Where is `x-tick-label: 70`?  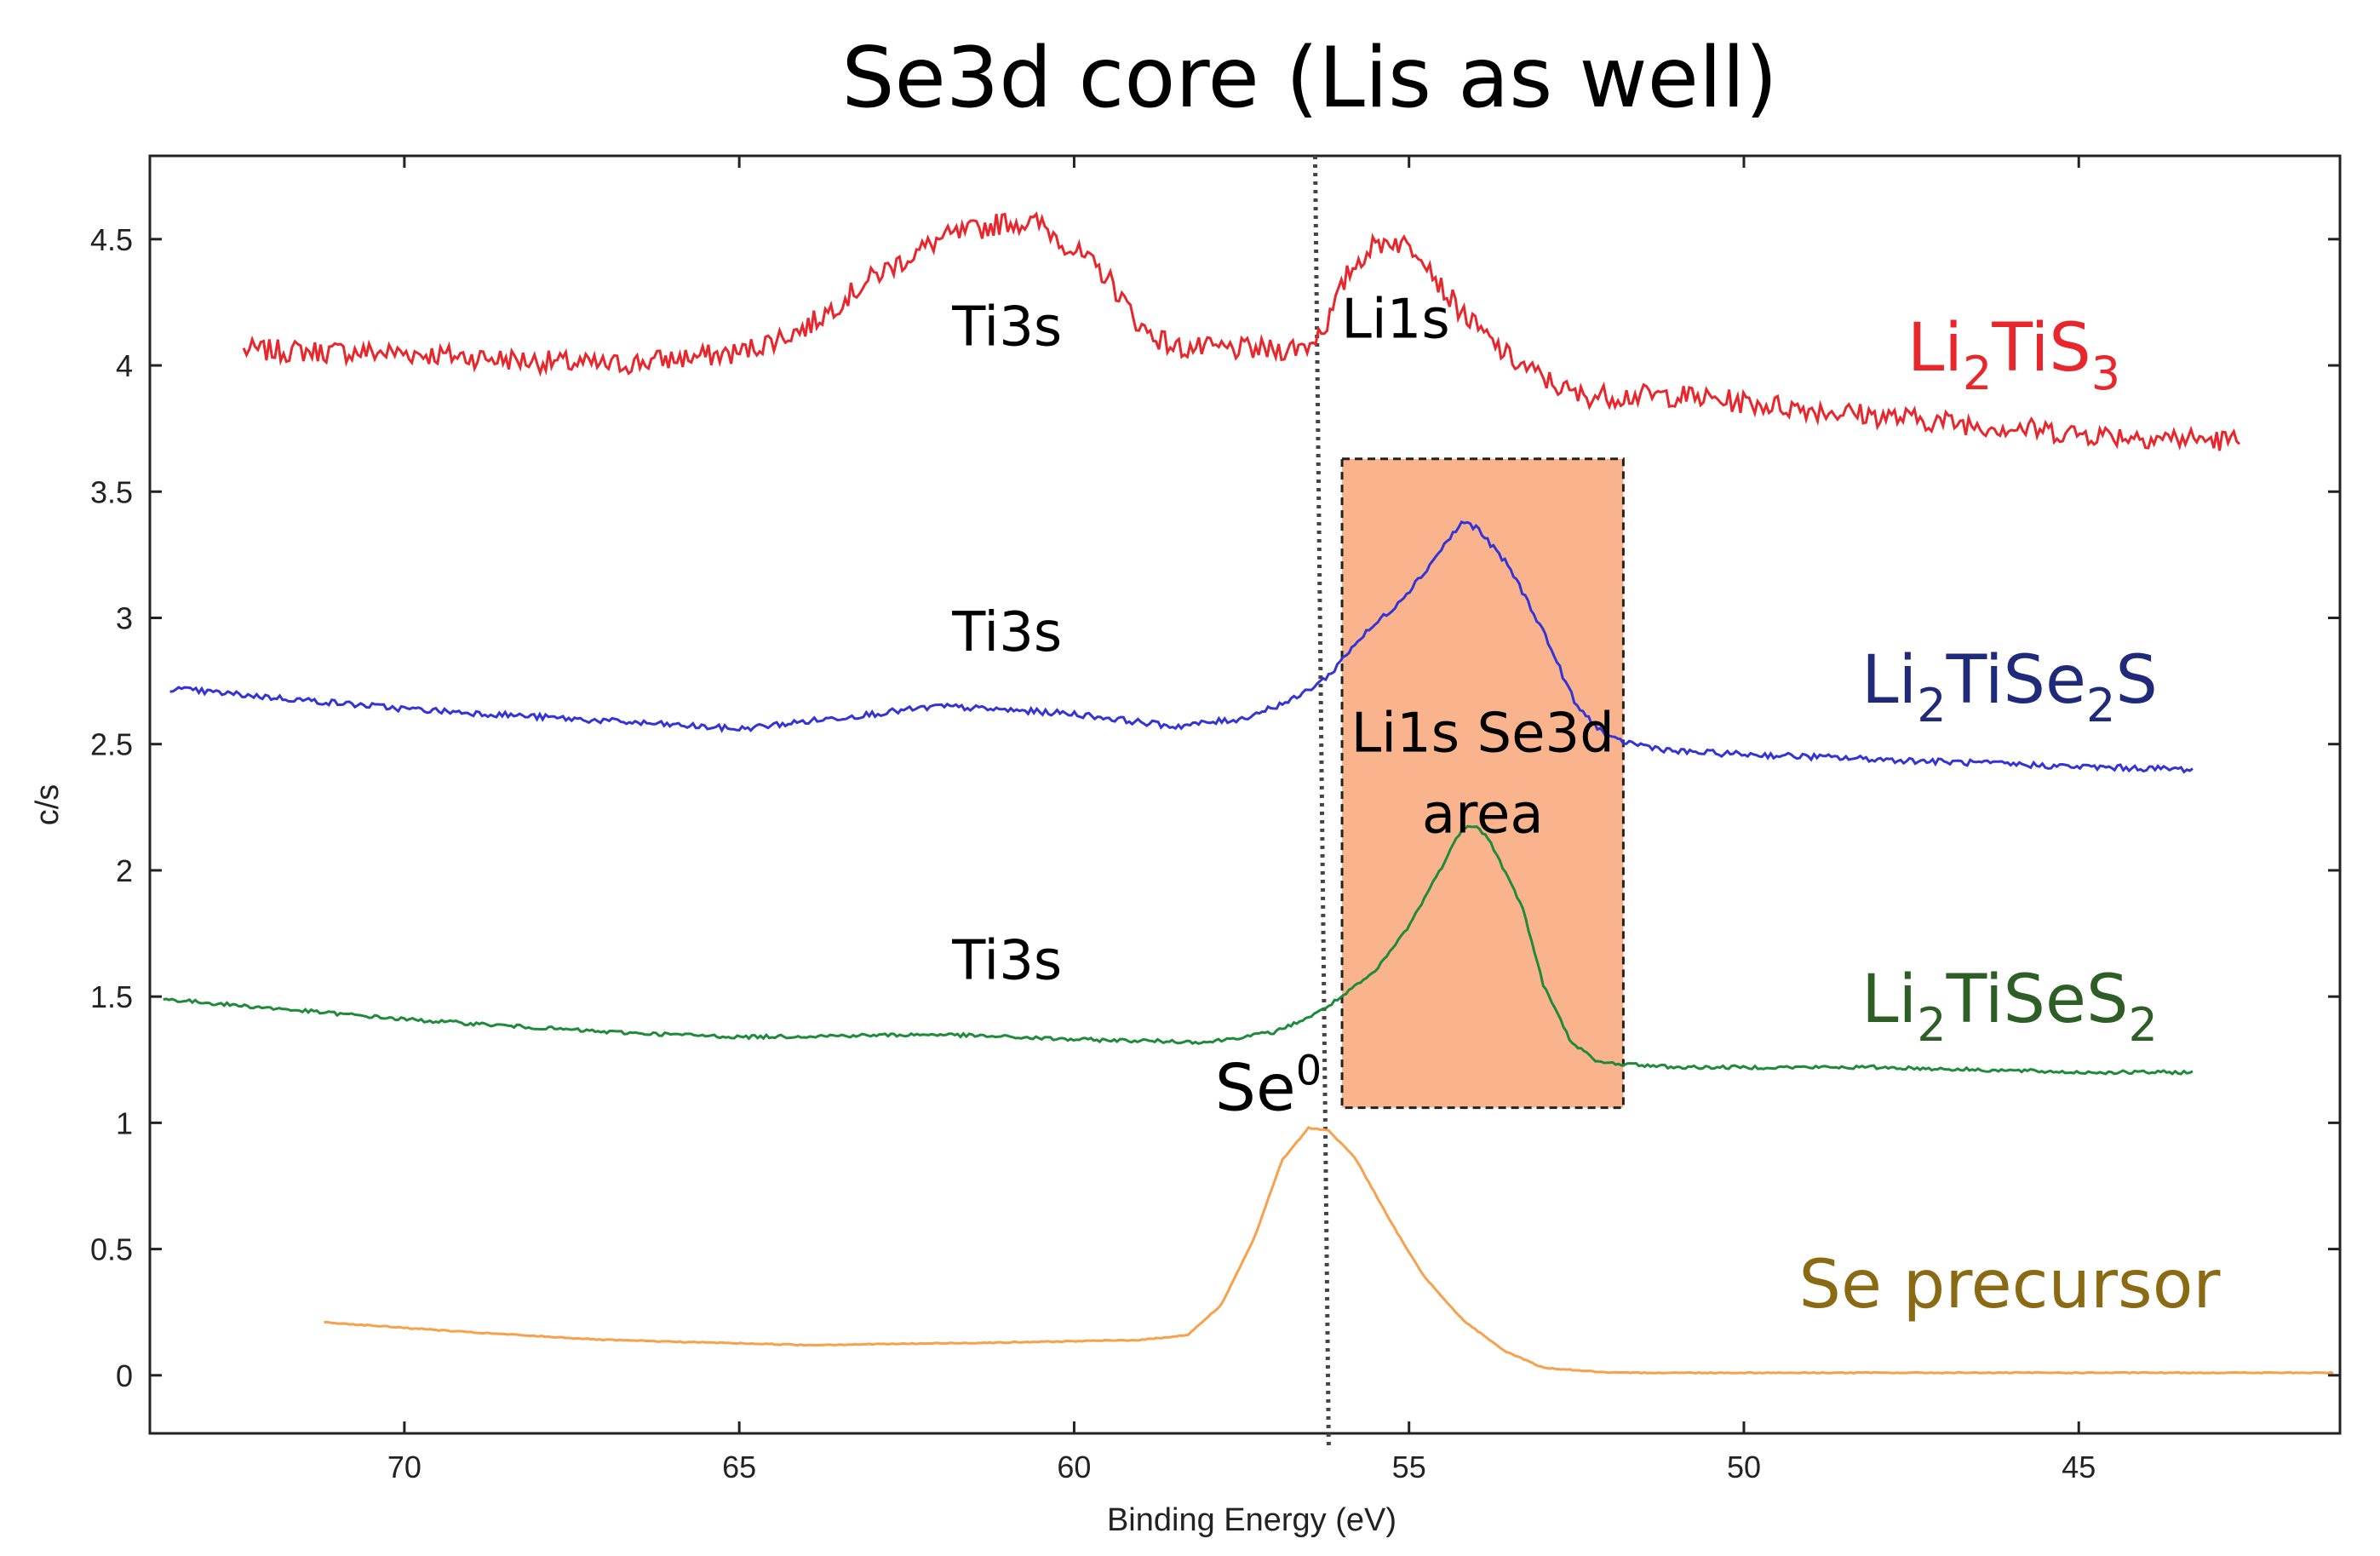
x-tick-label: 70 is located at coordinates (404, 1467).